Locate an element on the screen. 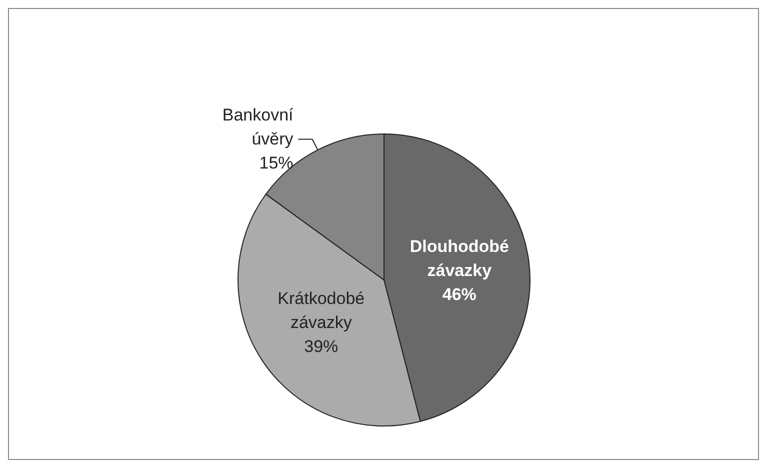  data-label: 15% is located at coordinates (276, 163).